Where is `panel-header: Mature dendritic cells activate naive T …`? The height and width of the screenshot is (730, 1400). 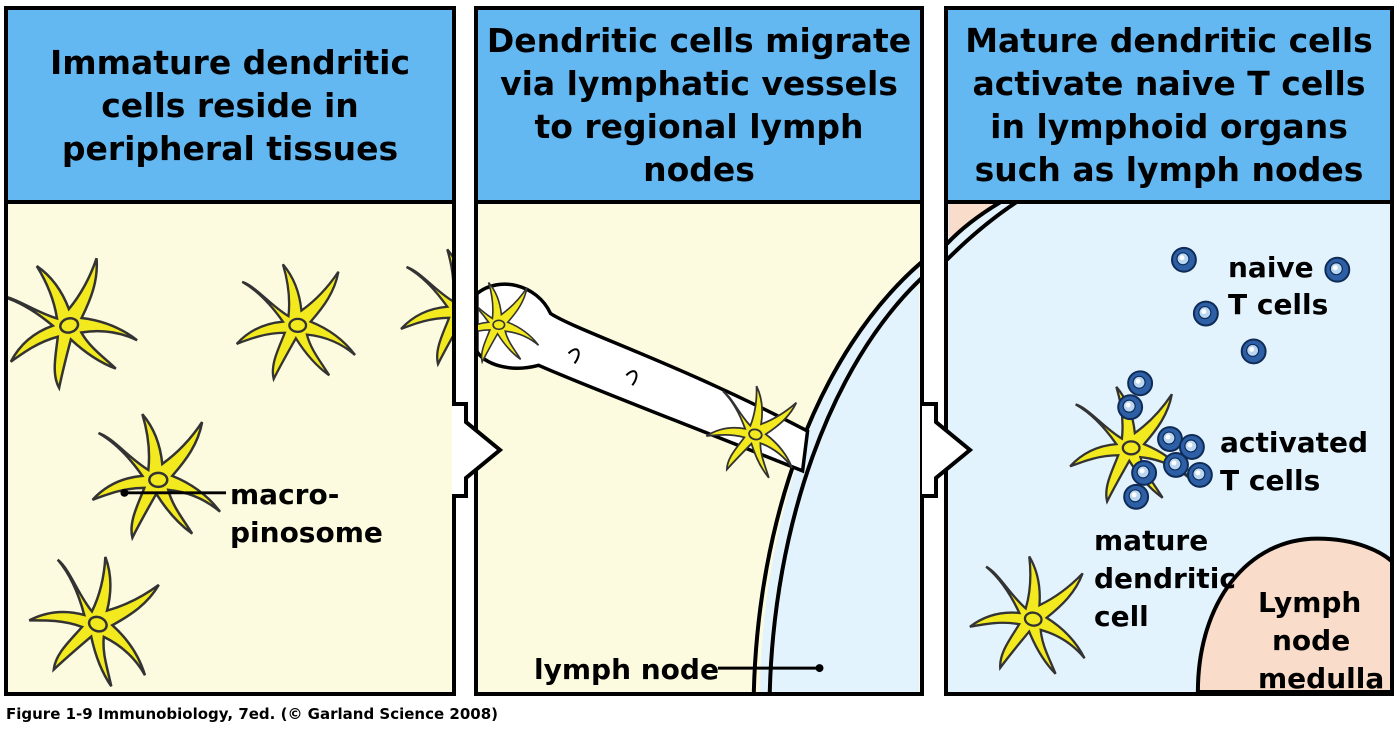 panel-header: Mature dendritic cells activate naive T … is located at coordinates (1169, 107).